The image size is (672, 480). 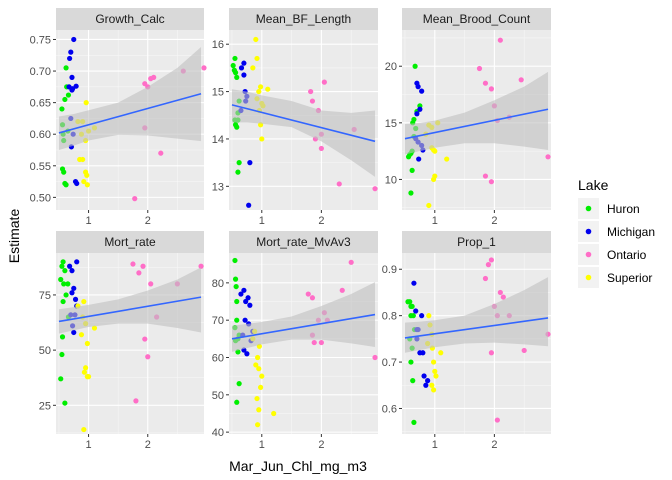 What do you see at coordinates (588, 231) in the screenshot?
I see `legend-key-michigan` at bounding box center [588, 231].